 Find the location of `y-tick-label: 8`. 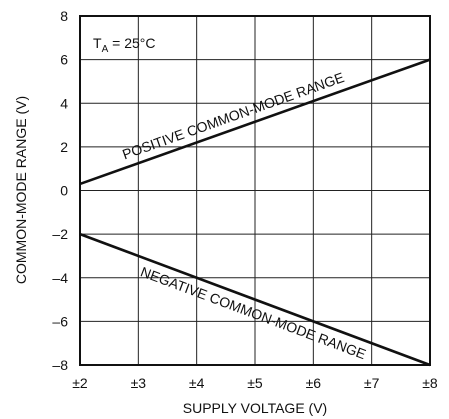

y-tick-label: 8 is located at coordinates (64, 16).